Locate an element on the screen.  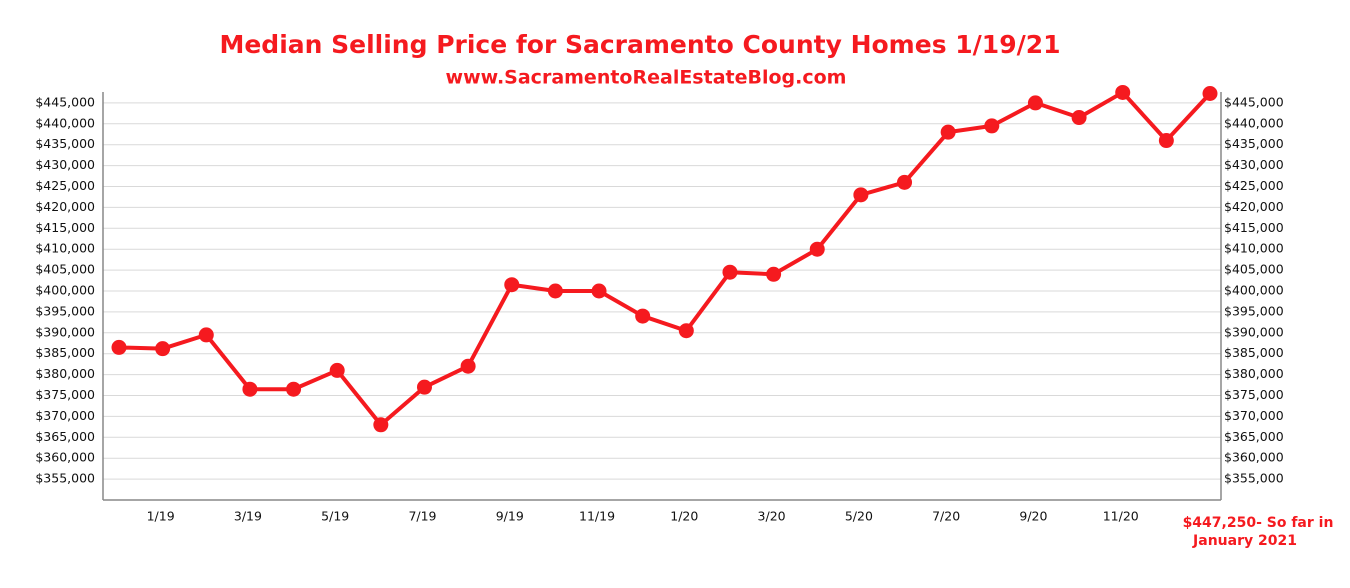
y2-tick-label: $420,000 is located at coordinates (1254, 206).